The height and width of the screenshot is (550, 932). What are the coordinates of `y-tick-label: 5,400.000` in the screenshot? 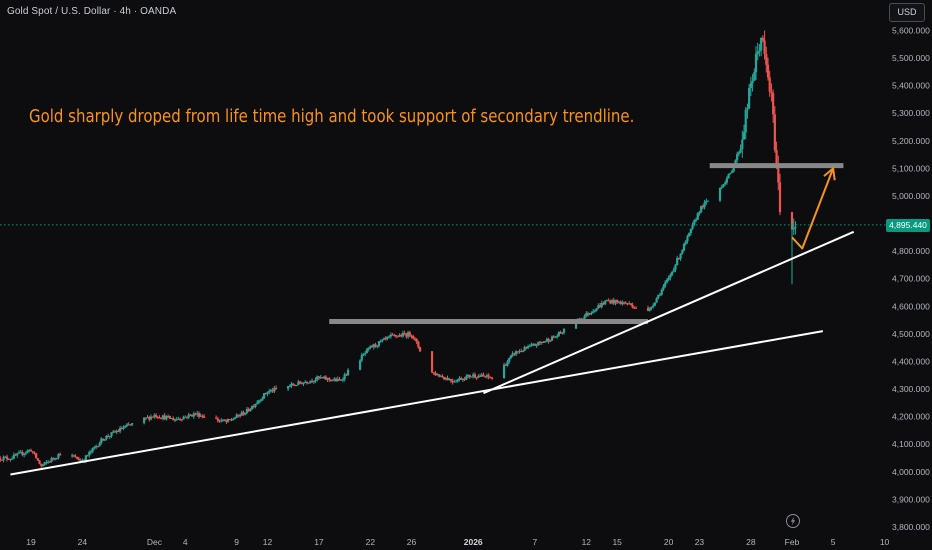 It's located at (911, 86).